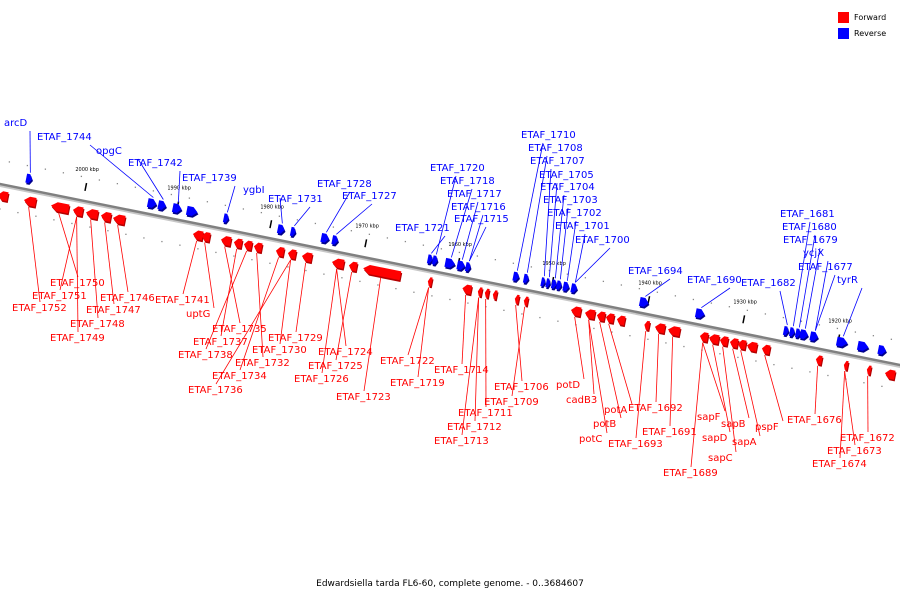  What do you see at coordinates (461, 441) in the screenshot?
I see `gene-label: ETAF_1713` at bounding box center [461, 441].